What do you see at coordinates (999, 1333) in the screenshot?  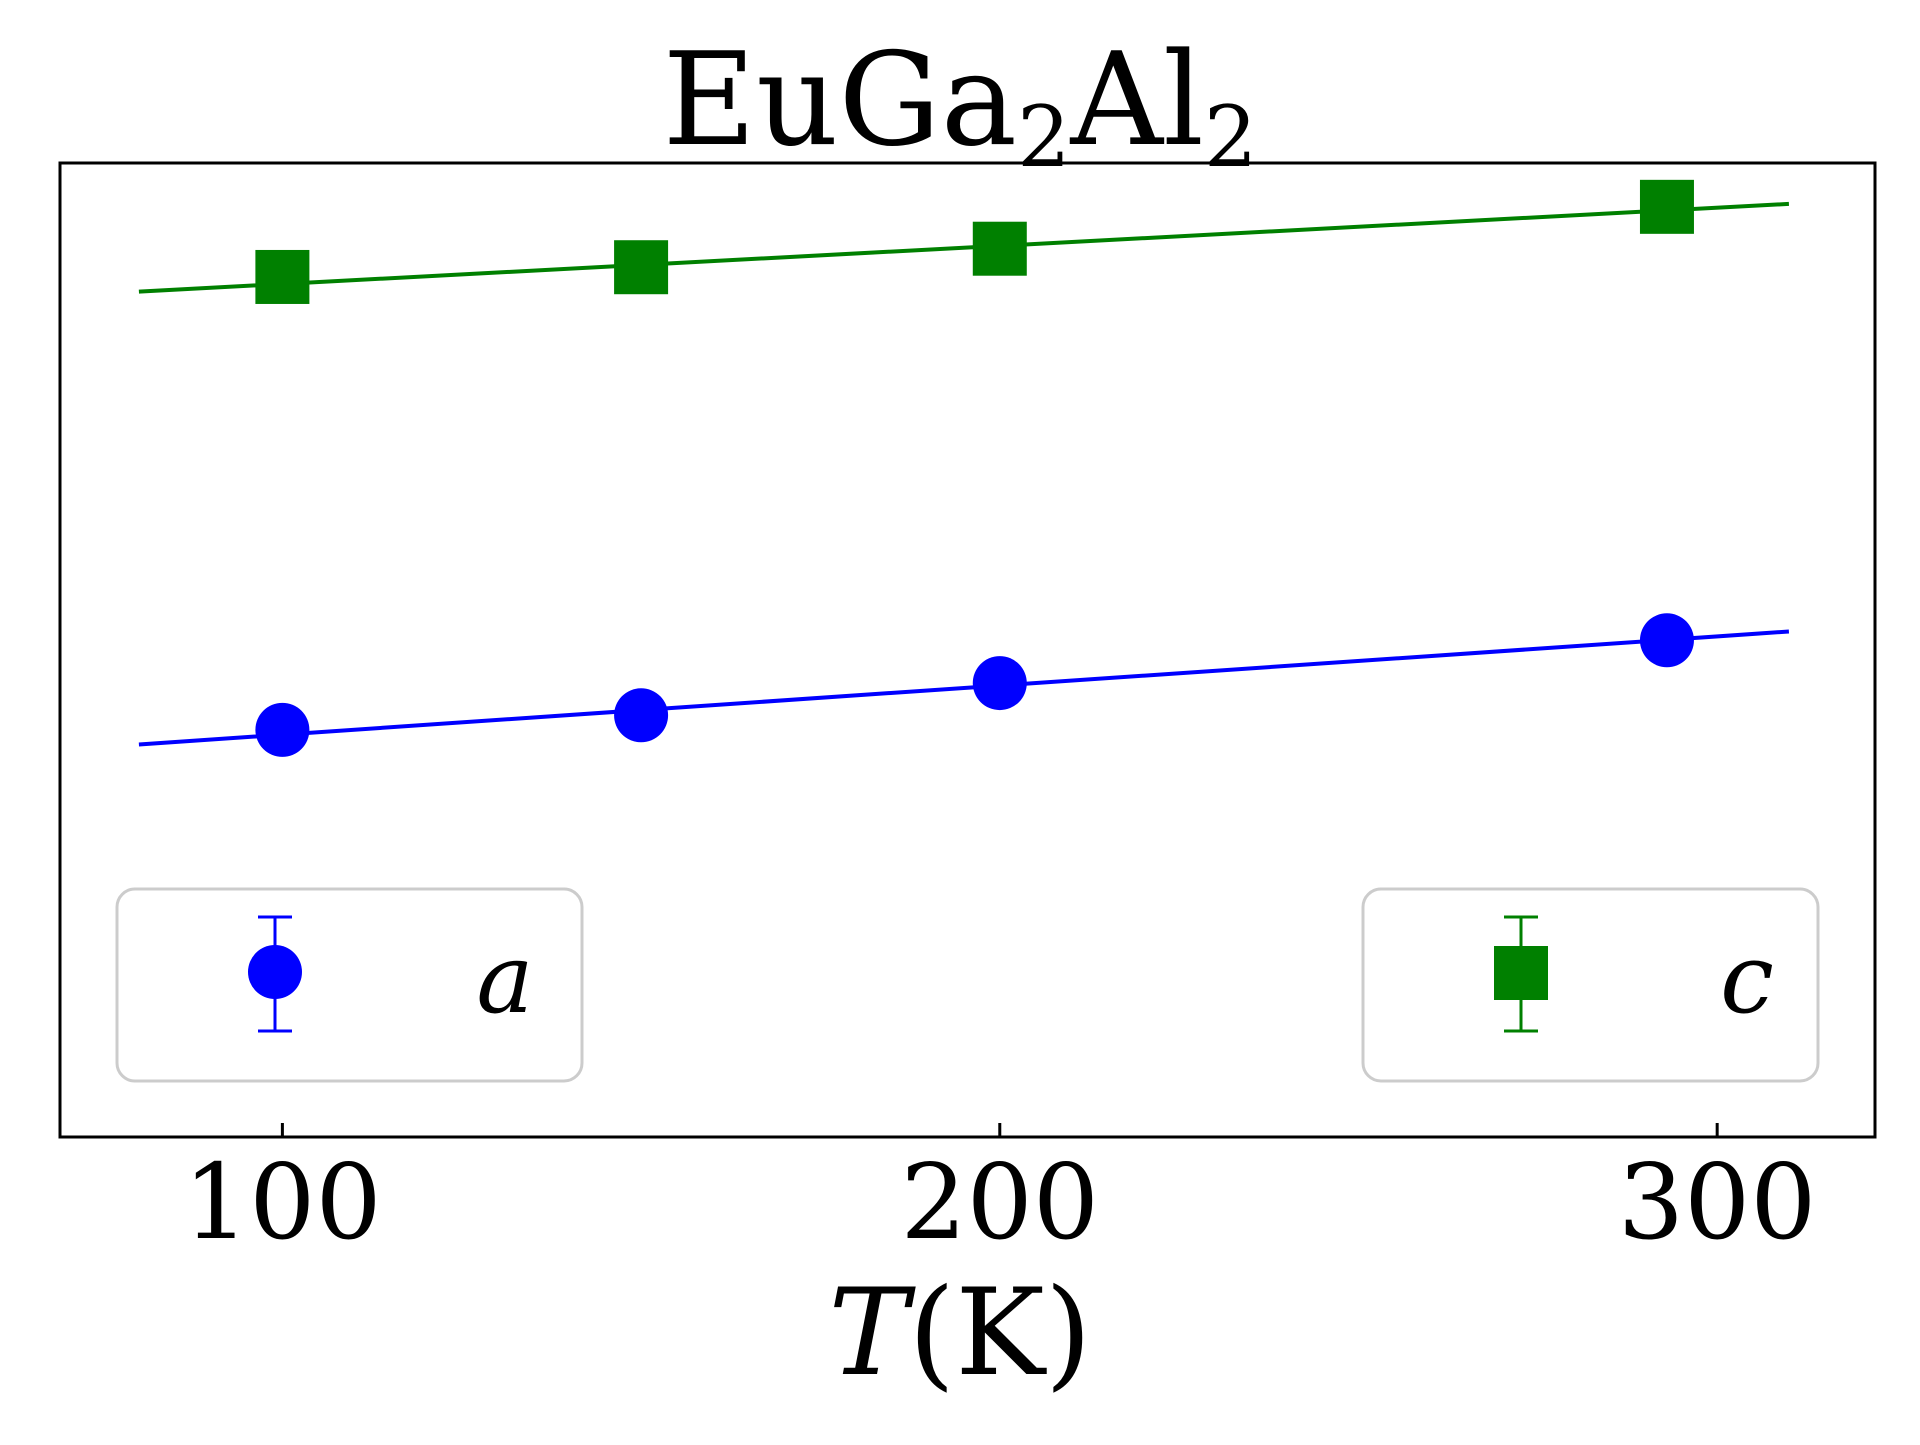 I see `x-axis-label-unit: (K)` at bounding box center [999, 1333].